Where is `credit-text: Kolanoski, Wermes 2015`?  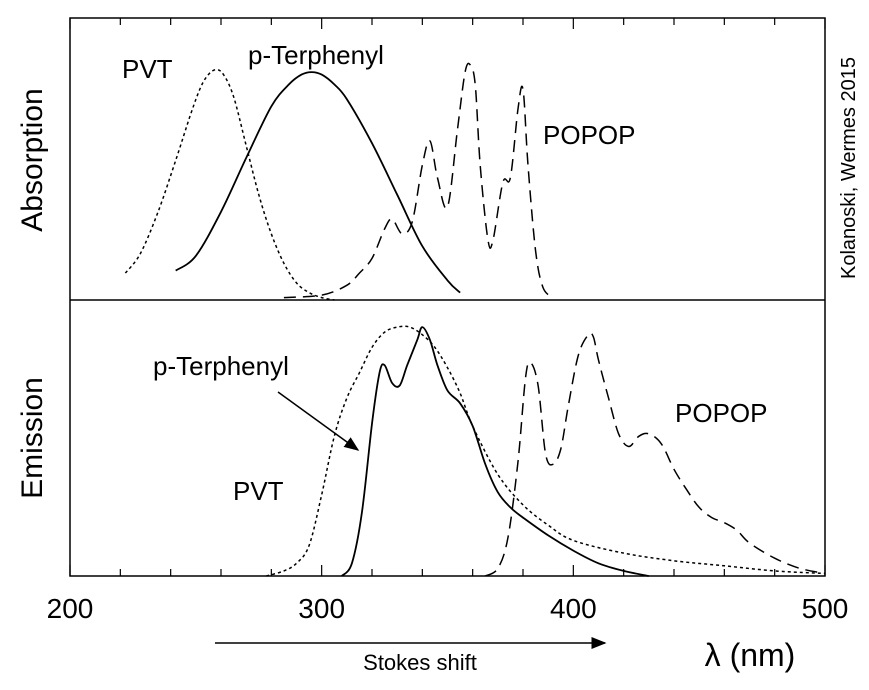 credit-text: Kolanoski, Wermes 2015 is located at coordinates (849, 168).